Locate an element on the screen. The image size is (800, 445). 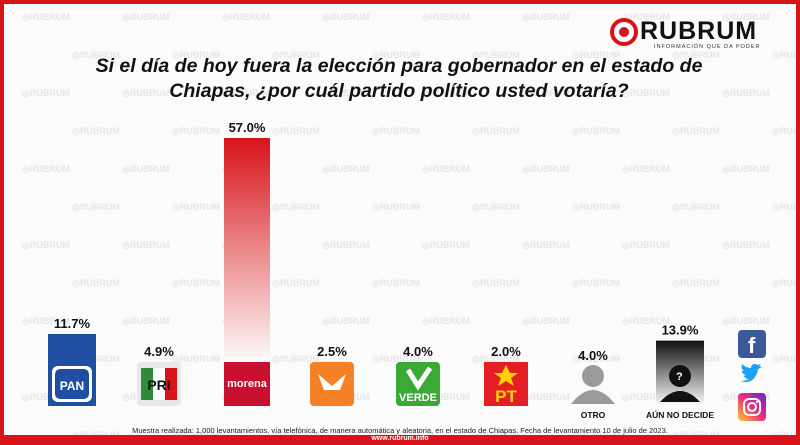
bar-group-2: morena 57.0% is located at coordinates (247, 263).